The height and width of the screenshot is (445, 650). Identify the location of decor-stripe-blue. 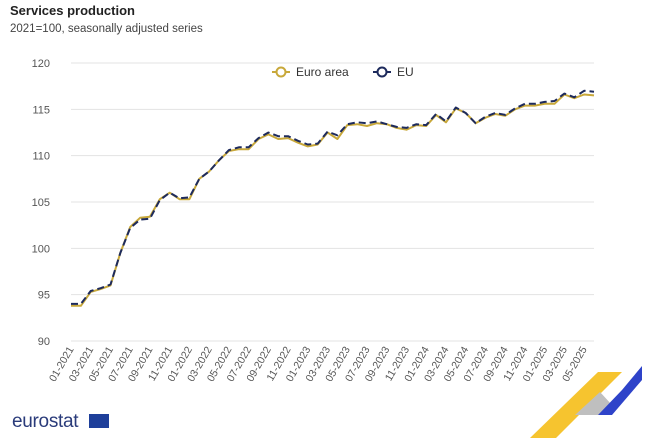
(620, 390).